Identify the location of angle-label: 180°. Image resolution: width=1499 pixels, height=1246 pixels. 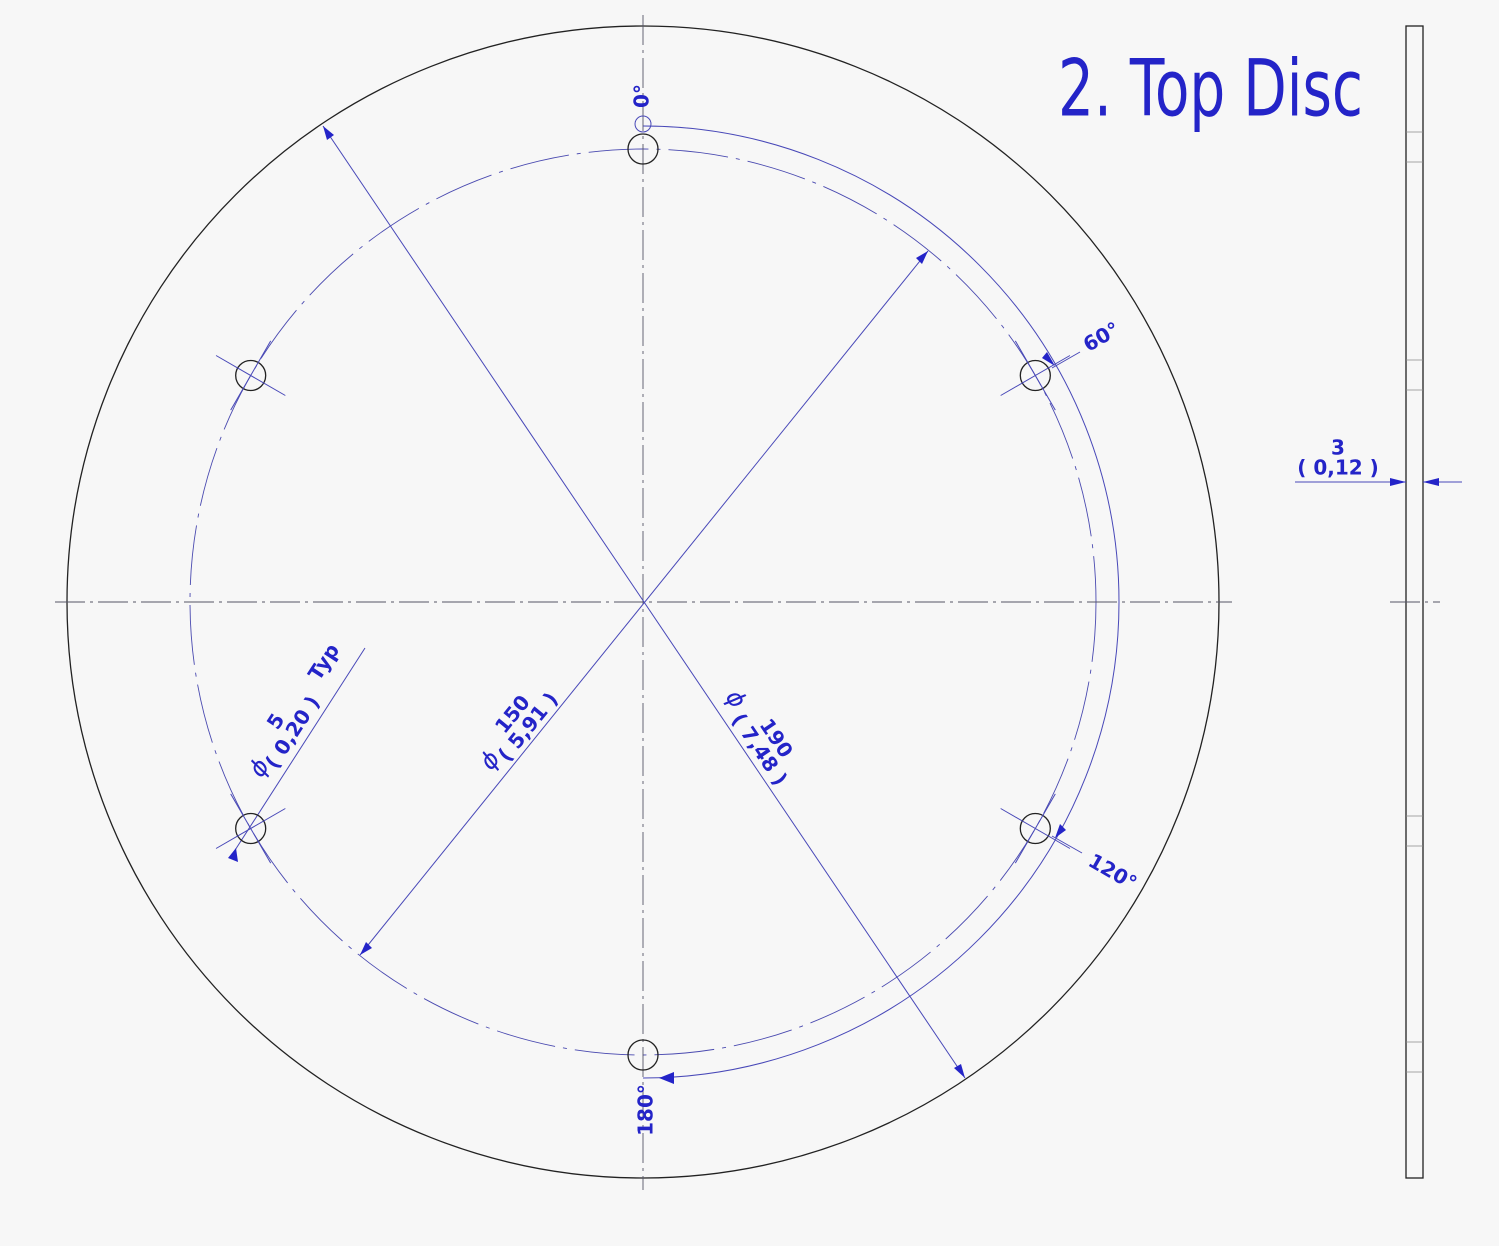
(646, 1110).